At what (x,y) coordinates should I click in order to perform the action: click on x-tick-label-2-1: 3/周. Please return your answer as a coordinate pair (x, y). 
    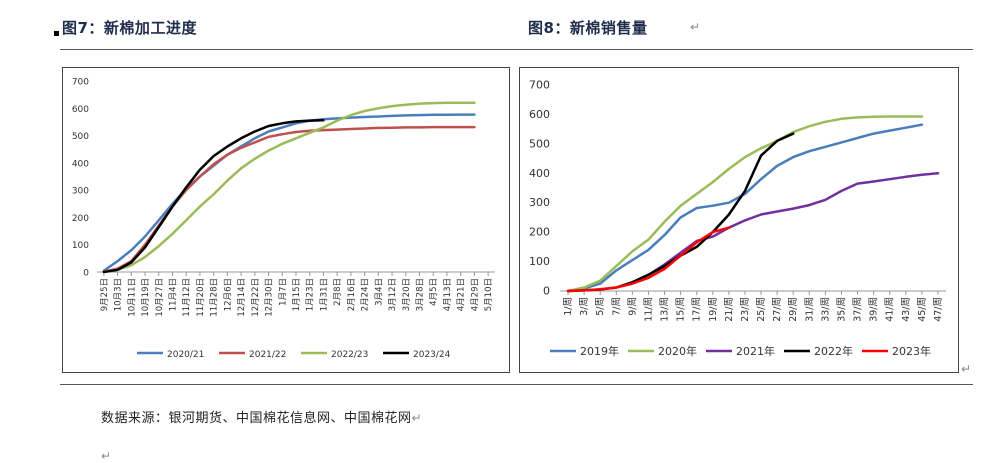
    Looking at the image, I should click on (584, 306).